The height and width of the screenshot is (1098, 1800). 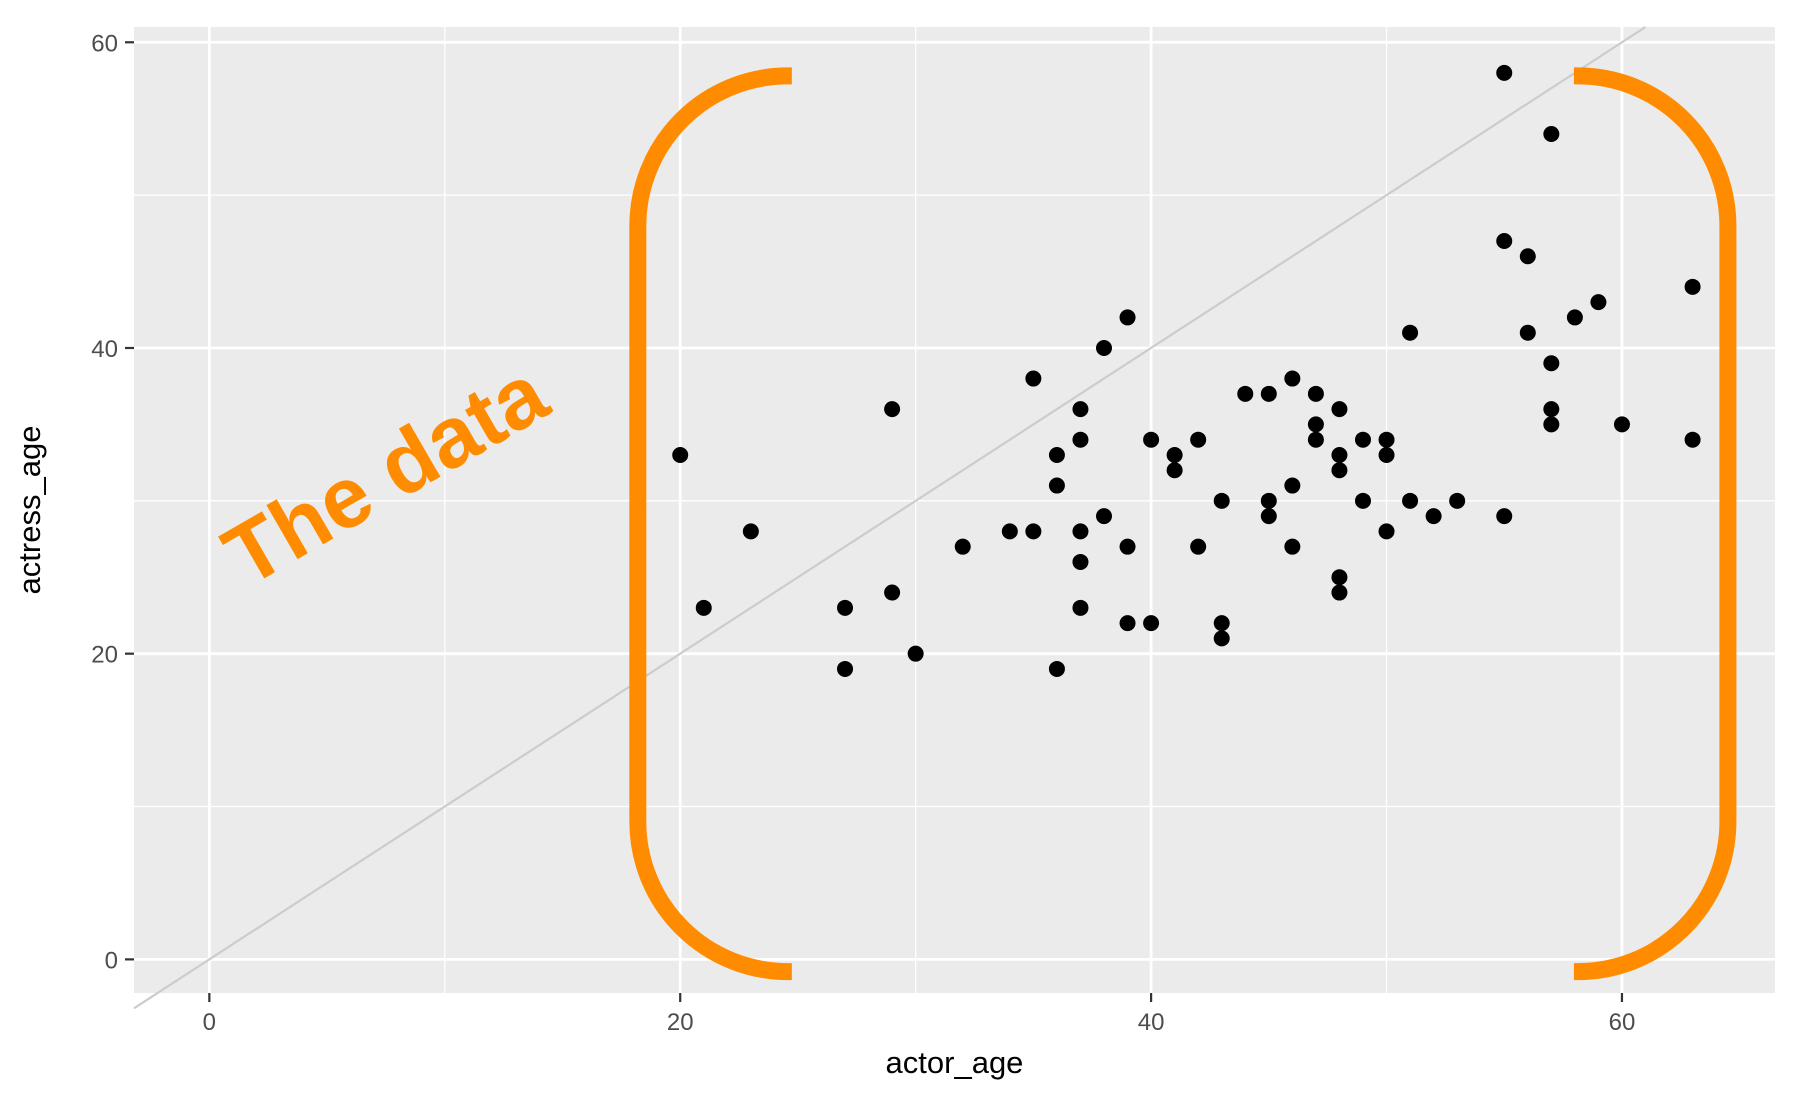 I want to click on x-tick-label: 20, so click(x=680, y=1022).